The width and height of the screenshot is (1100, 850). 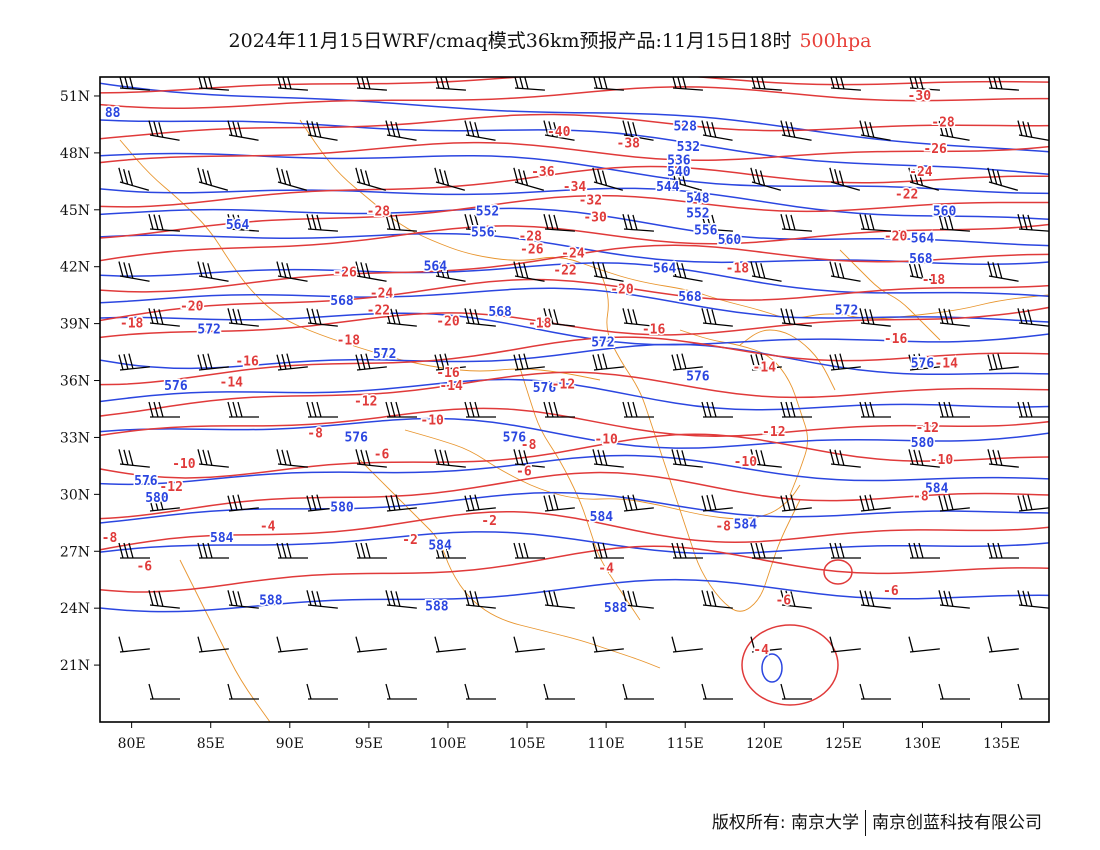 I want to click on province-boundary, so click(x=700, y=440).